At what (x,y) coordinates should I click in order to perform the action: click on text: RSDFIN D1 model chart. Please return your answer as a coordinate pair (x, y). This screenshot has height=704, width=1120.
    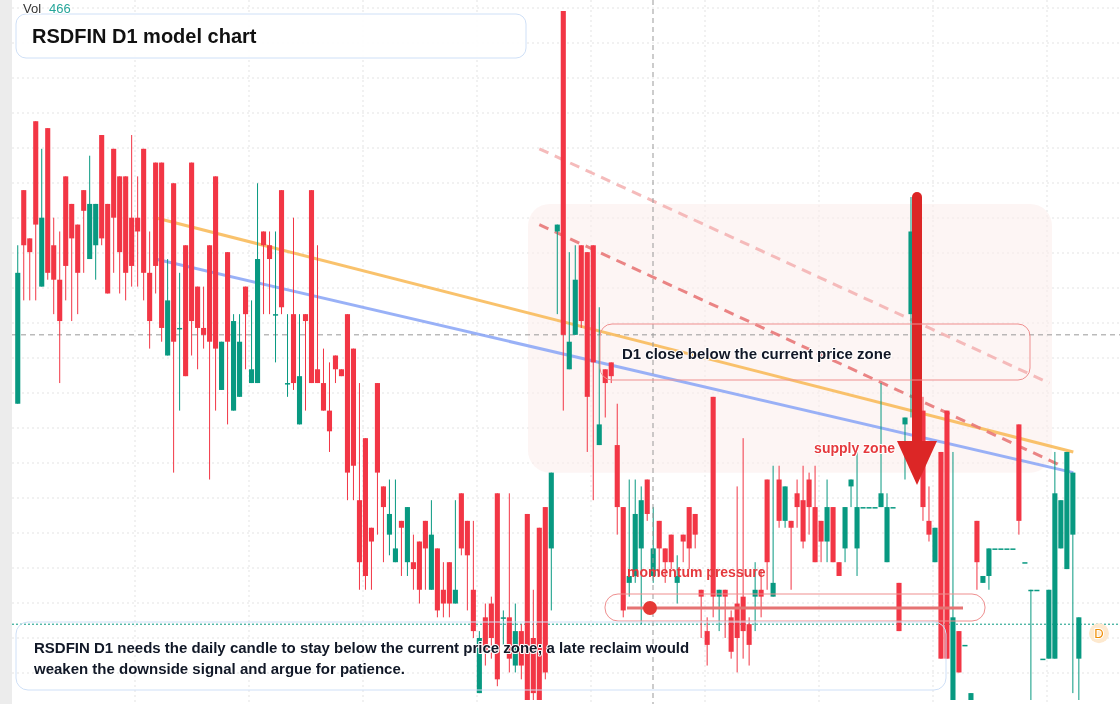
    Looking at the image, I should click on (144, 36).